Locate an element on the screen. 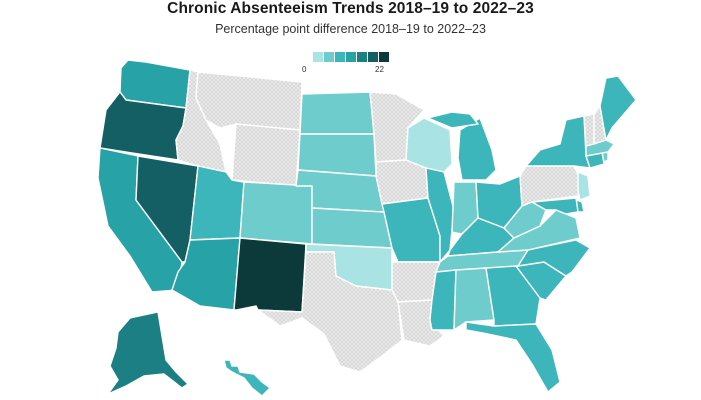 This screenshot has height=400, width=701. state-michigan-upper-peninsula is located at coordinates (453, 120).